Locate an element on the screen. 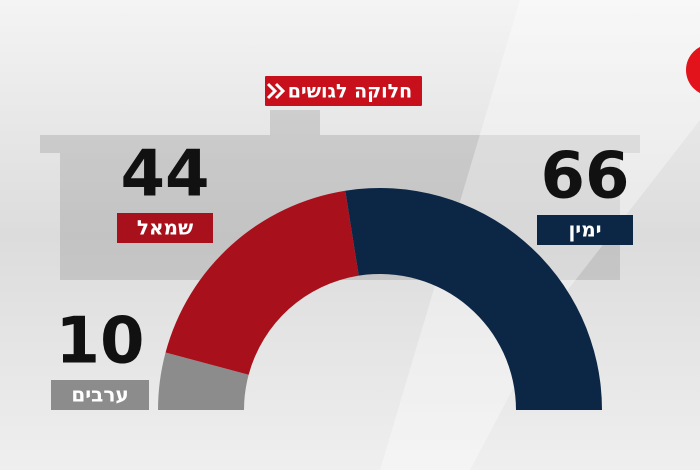  category-label: ערבים is located at coordinates (99, 395).